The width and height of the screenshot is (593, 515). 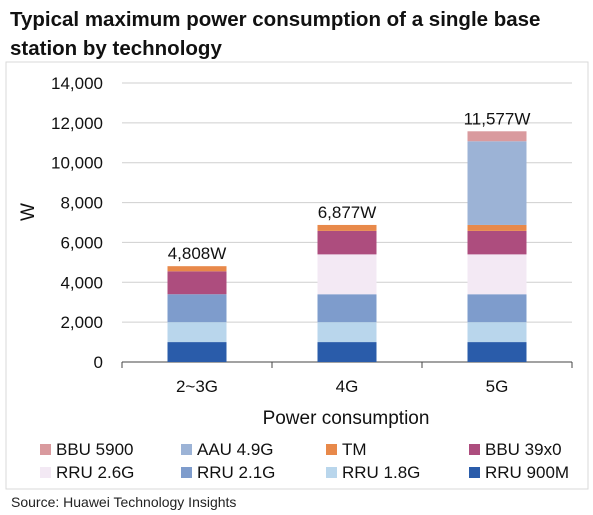 I want to click on x-tick-label: 4G, so click(x=347, y=386).